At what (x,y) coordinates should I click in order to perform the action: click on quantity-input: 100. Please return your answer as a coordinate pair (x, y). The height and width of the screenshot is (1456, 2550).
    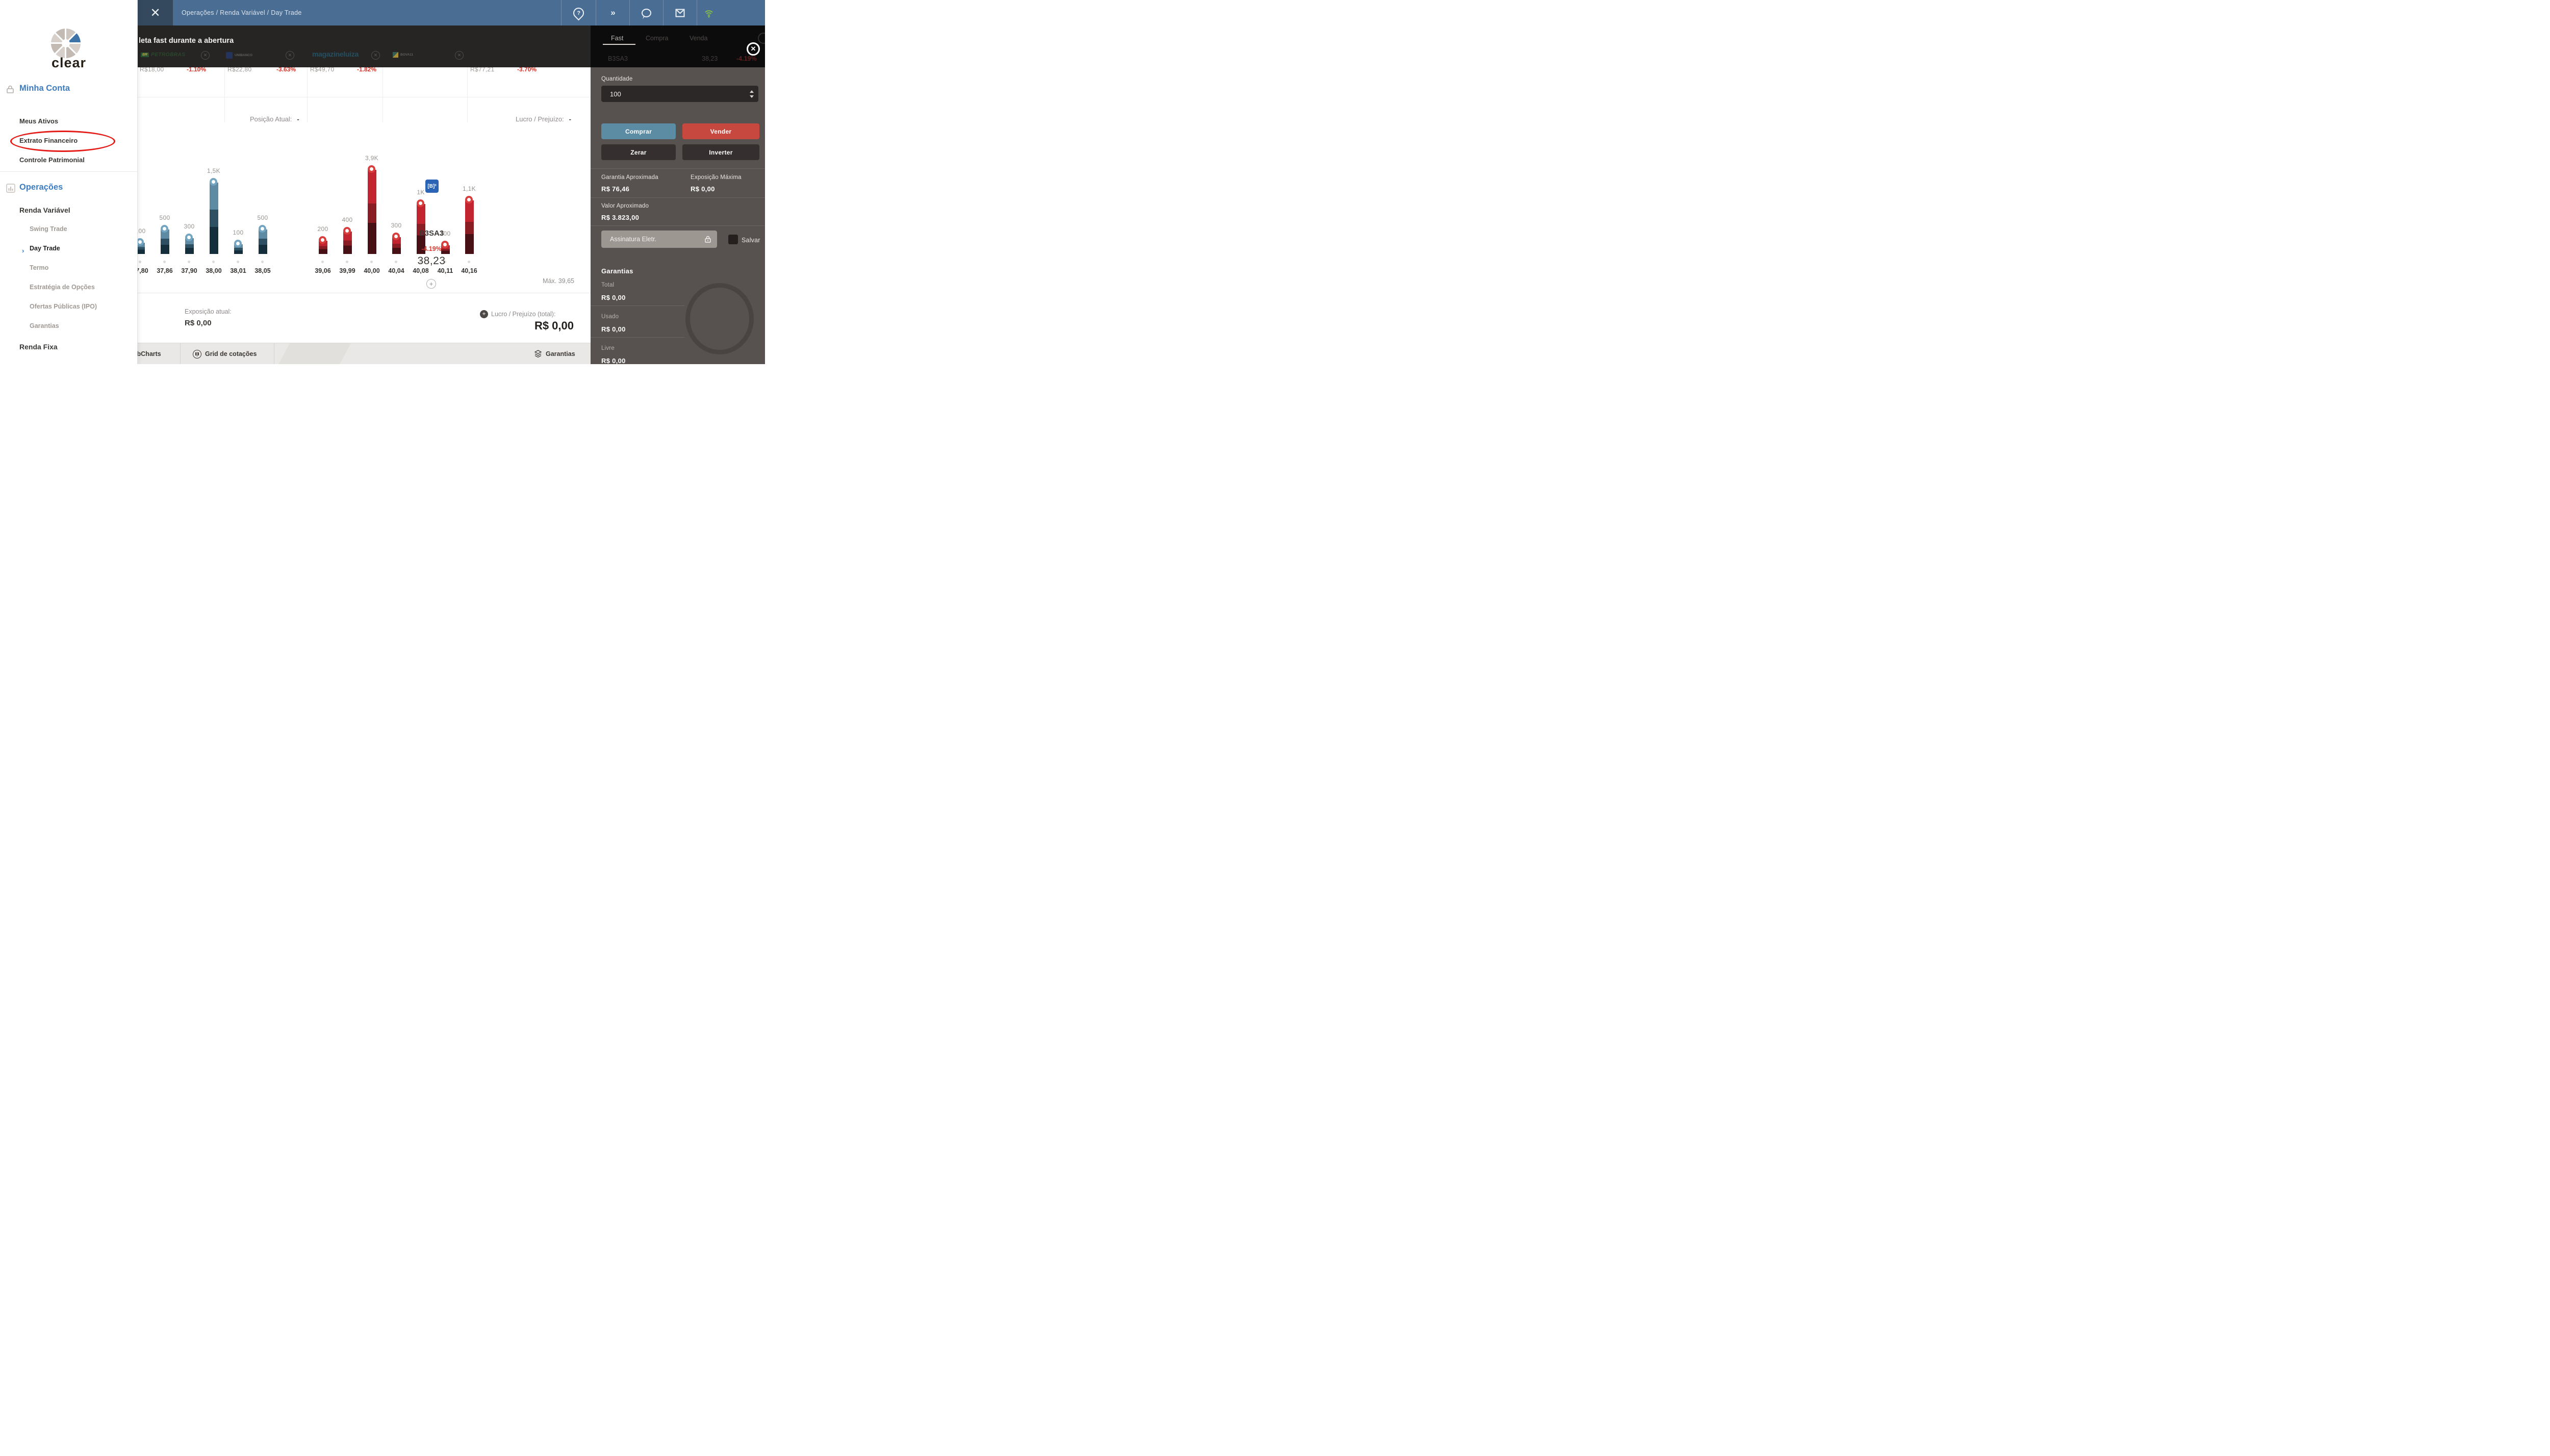
    Looking at the image, I should click on (679, 94).